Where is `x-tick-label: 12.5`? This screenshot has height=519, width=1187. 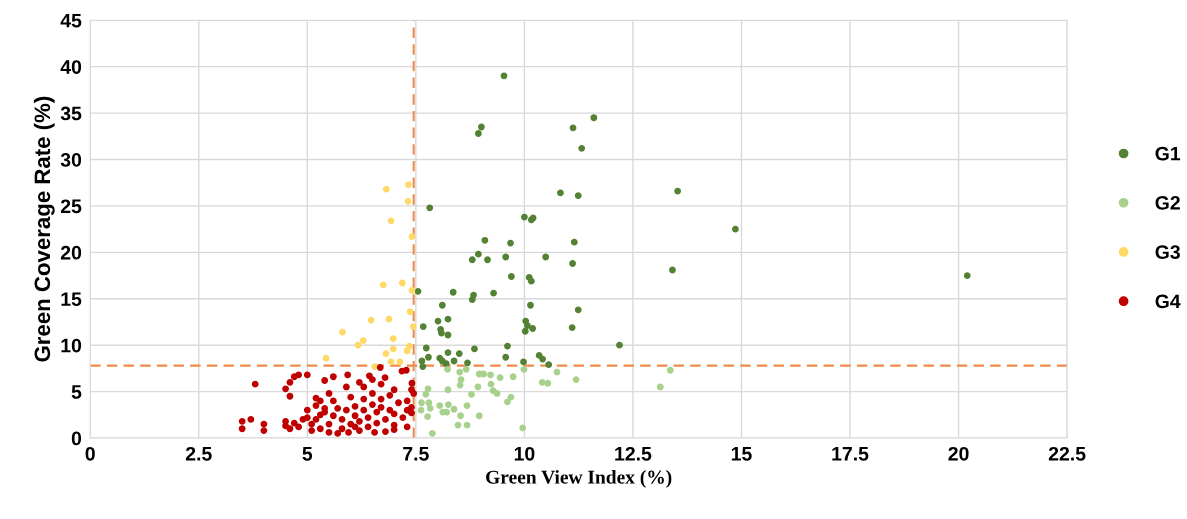 x-tick-label: 12.5 is located at coordinates (633, 453).